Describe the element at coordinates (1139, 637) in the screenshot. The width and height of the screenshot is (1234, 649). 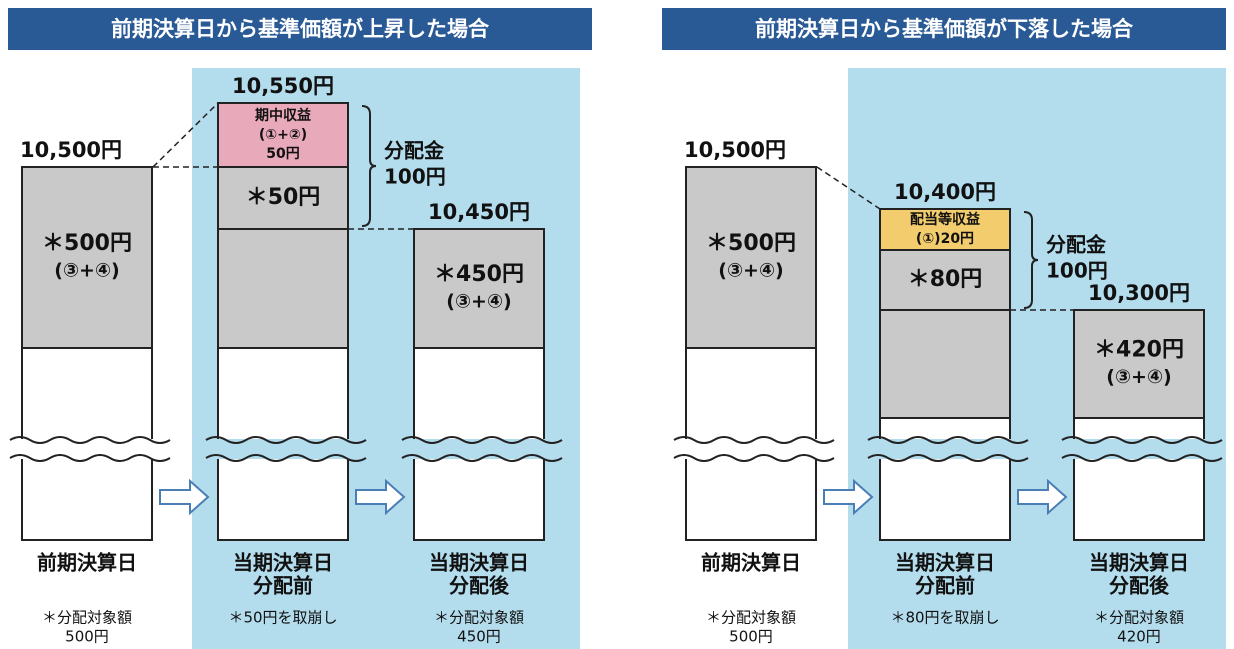
I see `note-text: 420円` at that location.